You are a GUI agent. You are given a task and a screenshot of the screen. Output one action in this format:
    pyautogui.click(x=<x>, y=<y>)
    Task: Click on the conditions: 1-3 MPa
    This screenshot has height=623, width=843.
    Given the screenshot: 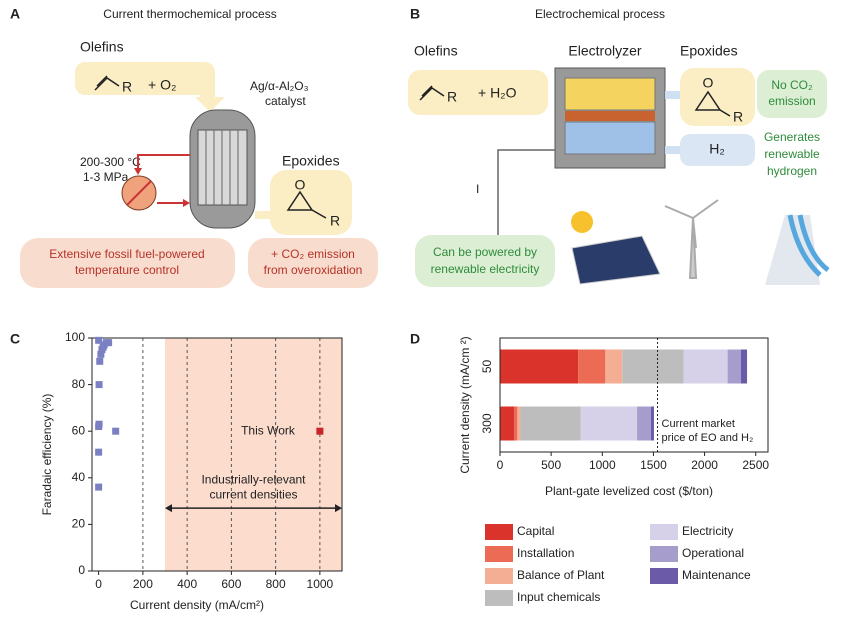 What is the action you would take?
    pyautogui.click(x=106, y=177)
    